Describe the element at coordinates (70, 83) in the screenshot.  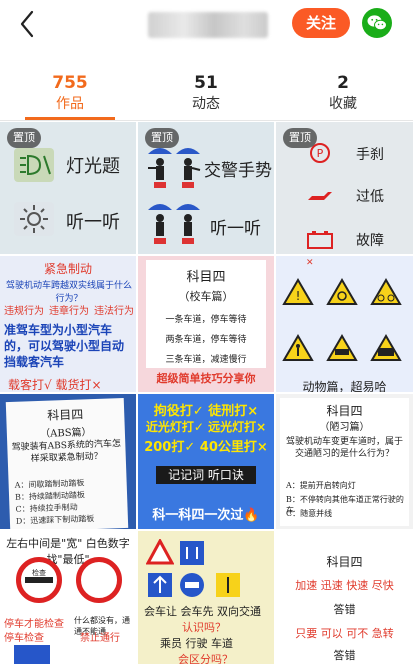
I see `works-count: 755` at that location.